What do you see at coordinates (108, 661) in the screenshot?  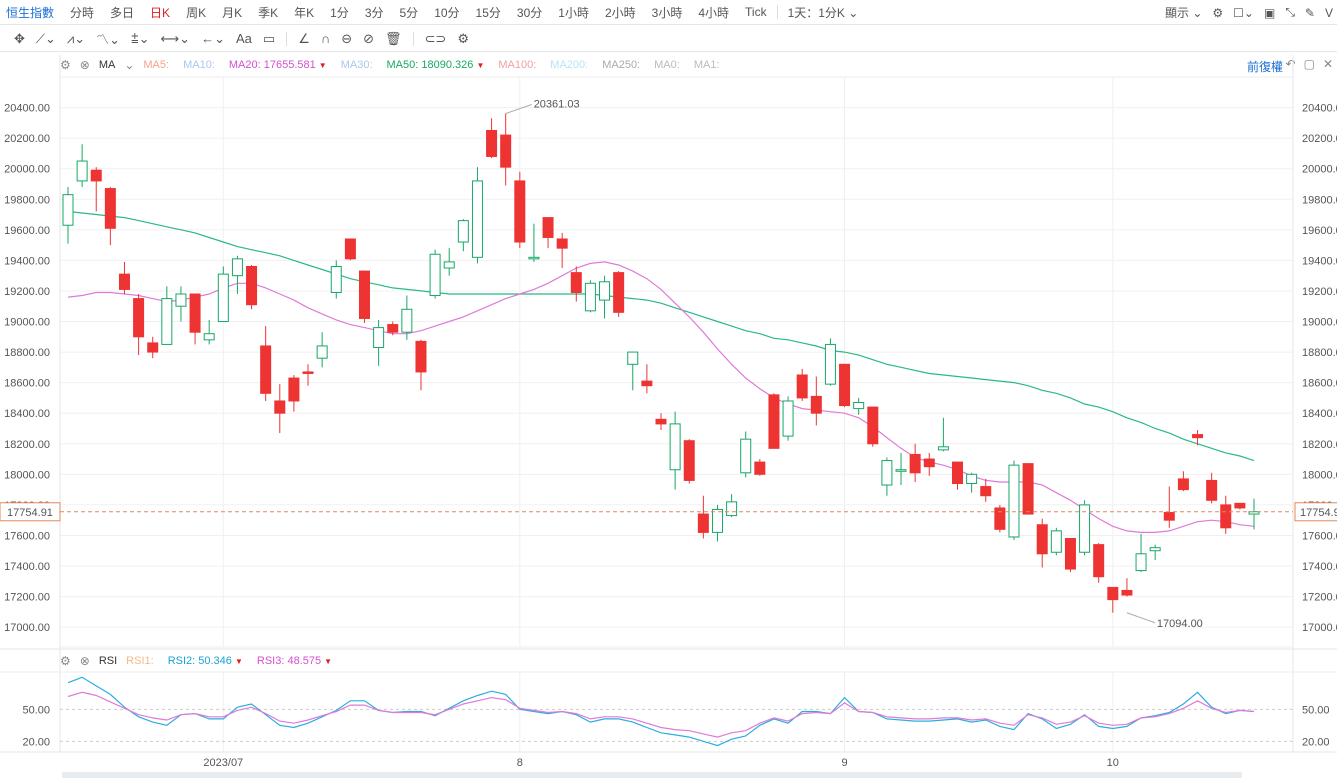 I see `rsi-label: RSI` at bounding box center [108, 661].